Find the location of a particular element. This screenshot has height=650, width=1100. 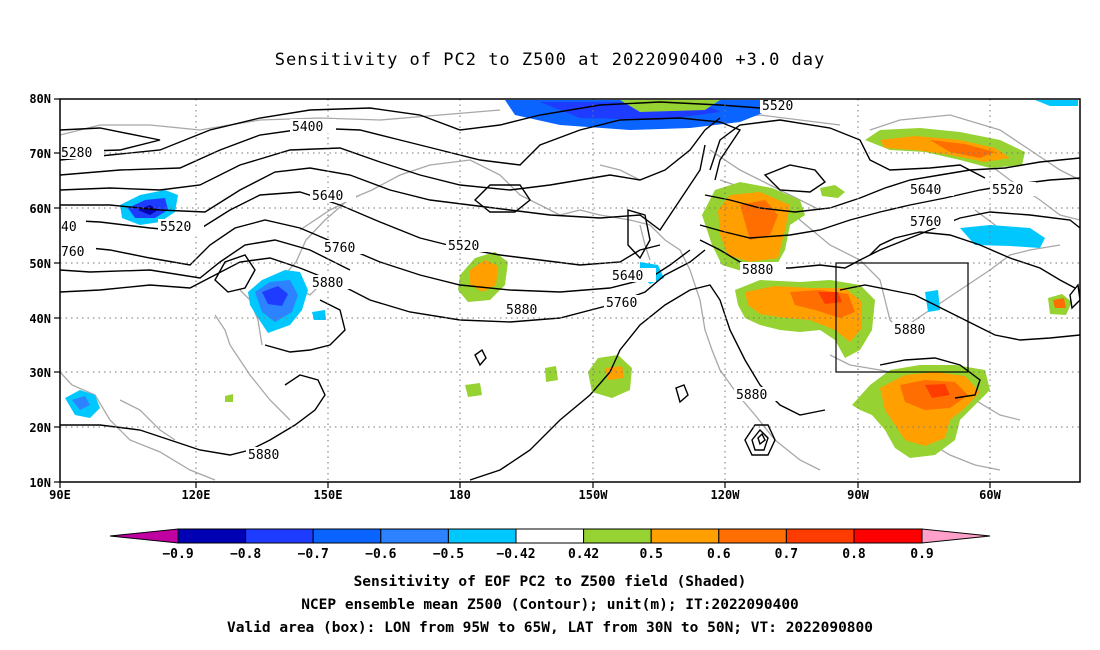

colorbar-label: −0.9 is located at coordinates (177, 554).